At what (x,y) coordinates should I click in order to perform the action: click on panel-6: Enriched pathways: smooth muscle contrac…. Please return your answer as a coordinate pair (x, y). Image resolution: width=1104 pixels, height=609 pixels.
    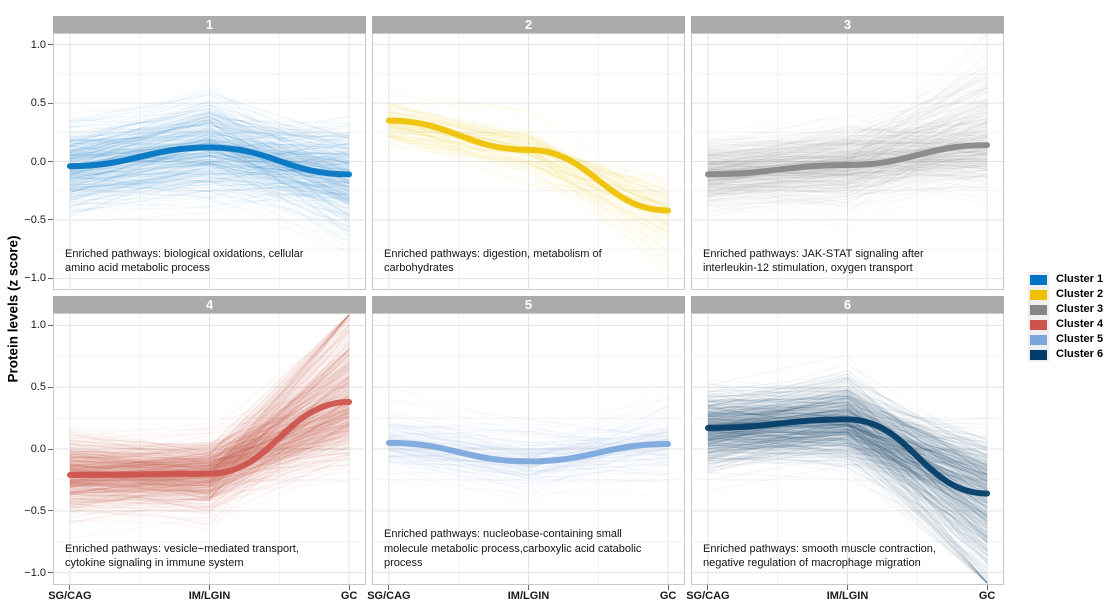
    Looking at the image, I should click on (847, 449).